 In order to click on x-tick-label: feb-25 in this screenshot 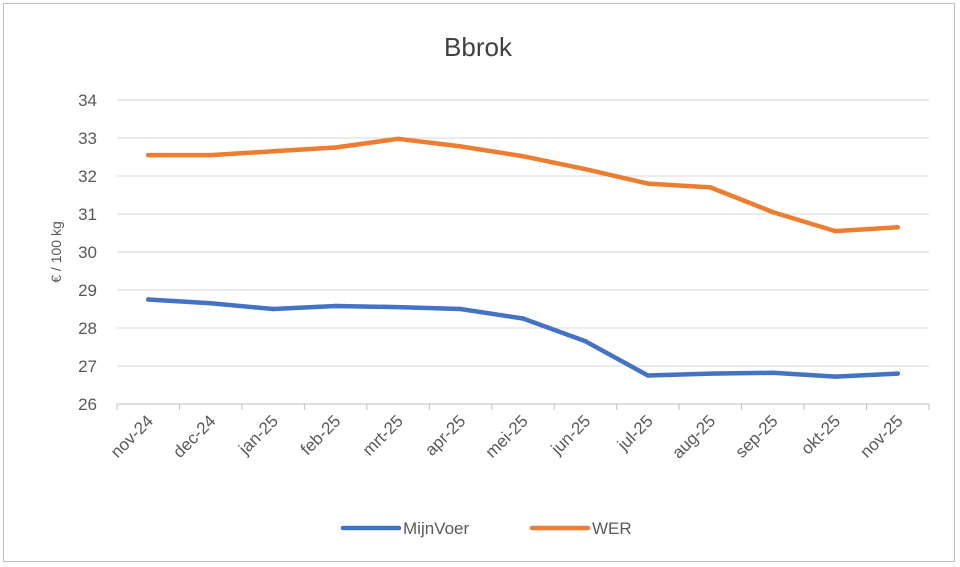, I will do `click(321, 435)`.